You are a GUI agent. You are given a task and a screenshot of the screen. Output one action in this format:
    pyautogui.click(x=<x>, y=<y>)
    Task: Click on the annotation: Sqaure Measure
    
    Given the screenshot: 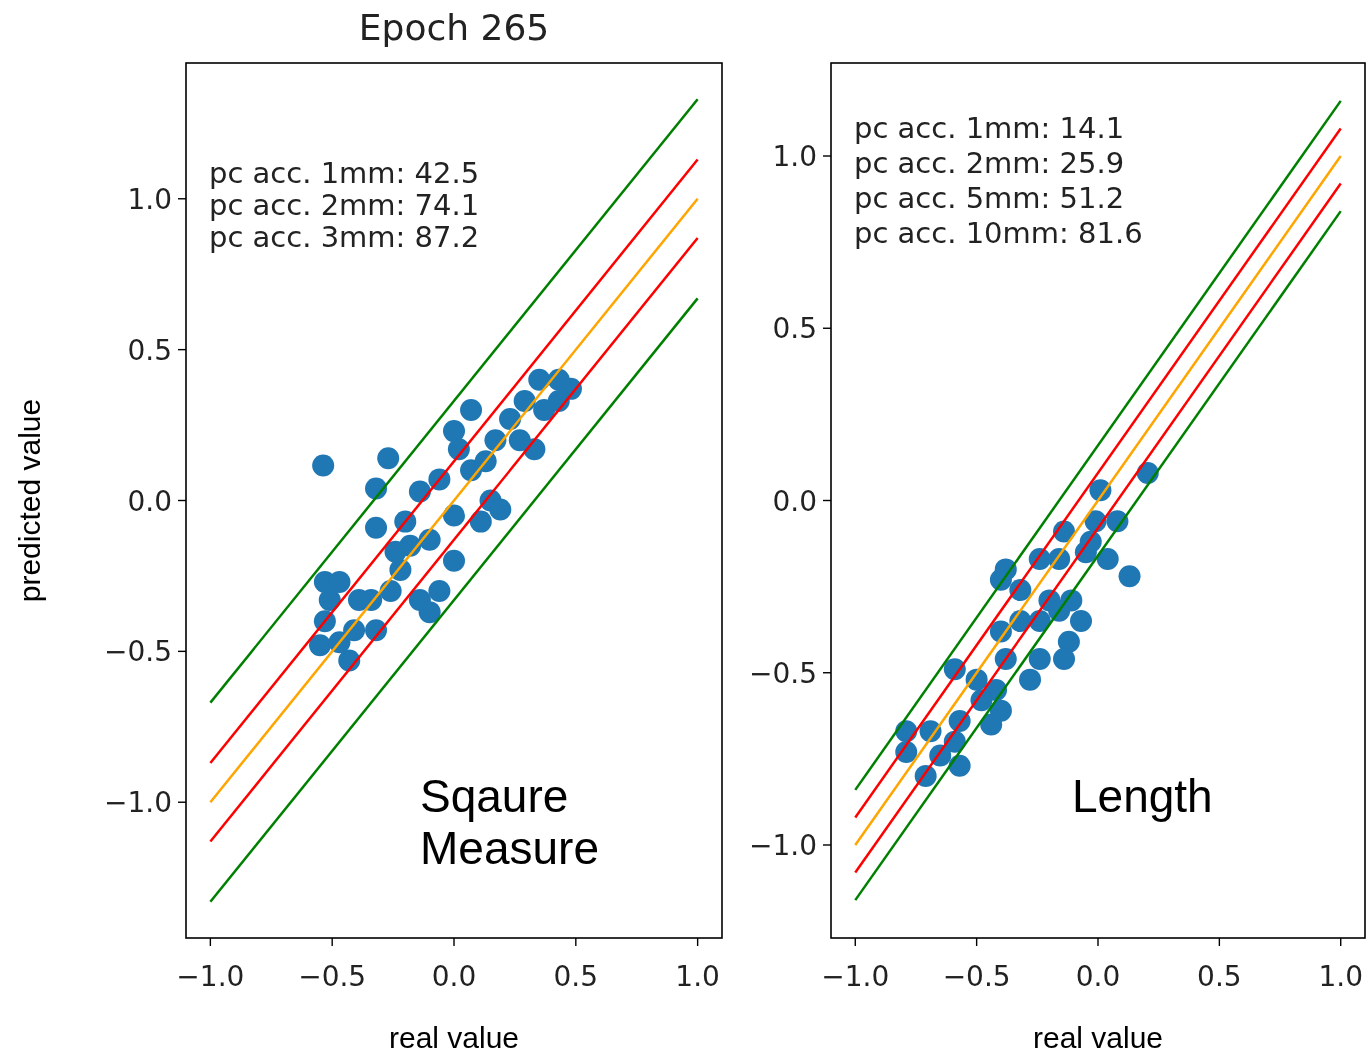 What is the action you would take?
    pyautogui.click(x=509, y=822)
    